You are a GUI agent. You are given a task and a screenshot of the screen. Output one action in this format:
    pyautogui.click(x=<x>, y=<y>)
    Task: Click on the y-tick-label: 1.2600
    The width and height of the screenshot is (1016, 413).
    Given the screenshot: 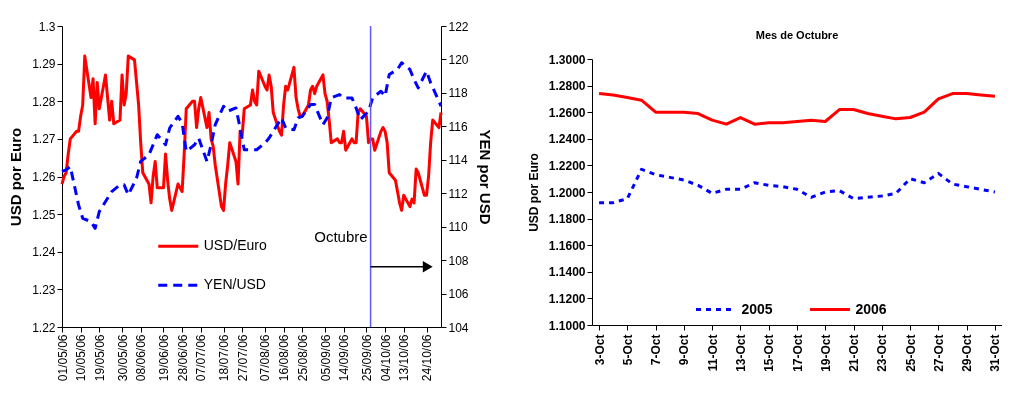 What is the action you would take?
    pyautogui.click(x=567, y=112)
    